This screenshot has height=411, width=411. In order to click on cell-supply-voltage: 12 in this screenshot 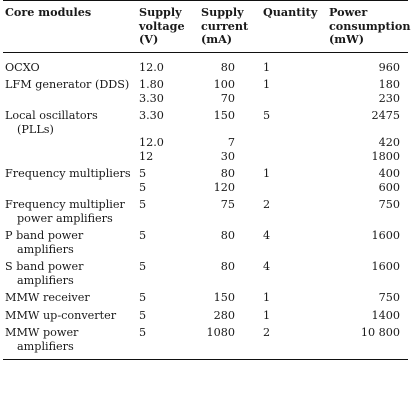, I will do `click(146, 156)`.